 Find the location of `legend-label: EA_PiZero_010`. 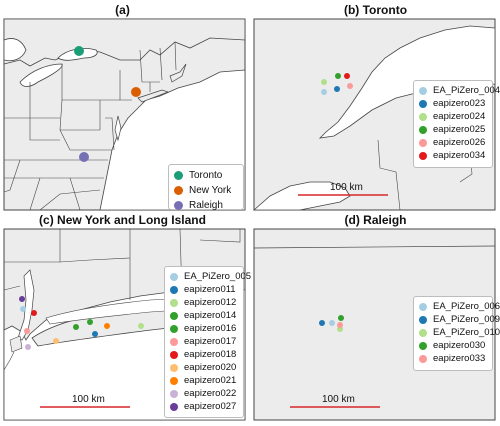

legend-label: EA_PiZero_010 is located at coordinates (466, 332).